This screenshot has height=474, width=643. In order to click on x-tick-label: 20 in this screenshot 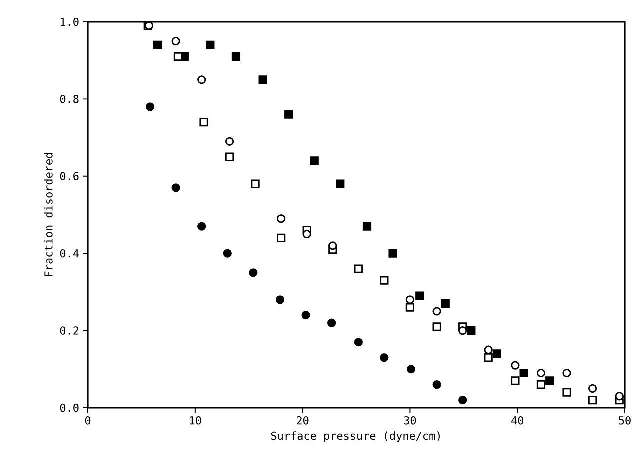, I will do `click(303, 420)`.